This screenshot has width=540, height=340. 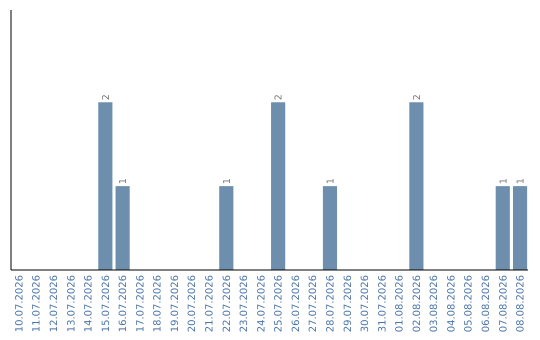 I want to click on x-tick-label: 10.07.2026, so click(x=20, y=303).